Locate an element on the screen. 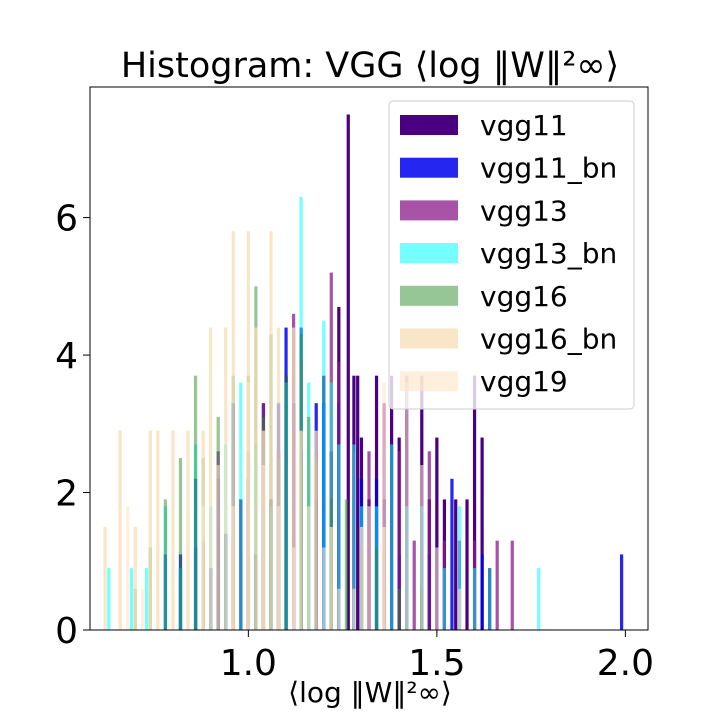 This screenshot has width=720, height=724. y-tick-label: 6 is located at coordinates (66, 219).